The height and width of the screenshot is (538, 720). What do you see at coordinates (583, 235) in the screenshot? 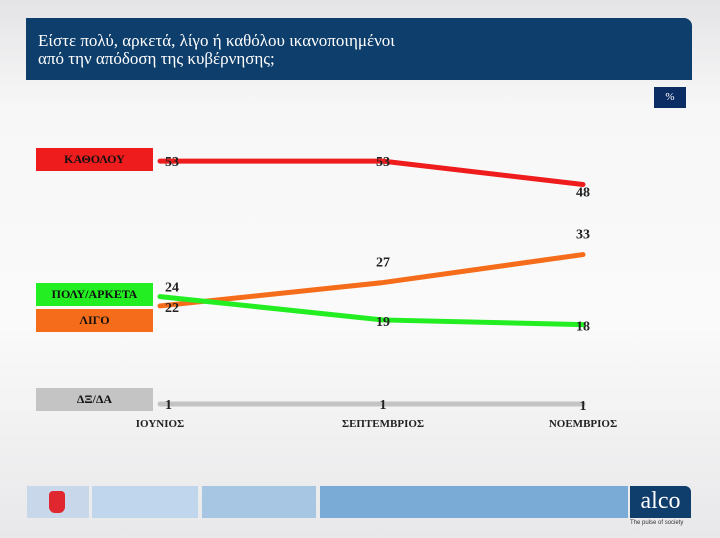
I see `data-label: 33` at bounding box center [583, 235].